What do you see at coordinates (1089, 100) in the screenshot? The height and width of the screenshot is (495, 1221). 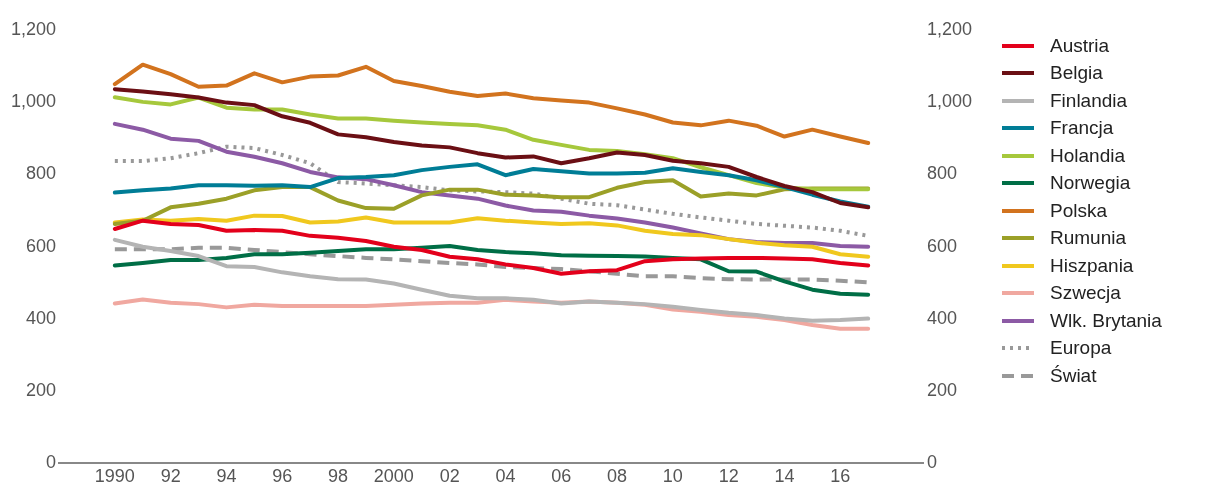 I see `legend-label: Finlandia` at bounding box center [1089, 100].